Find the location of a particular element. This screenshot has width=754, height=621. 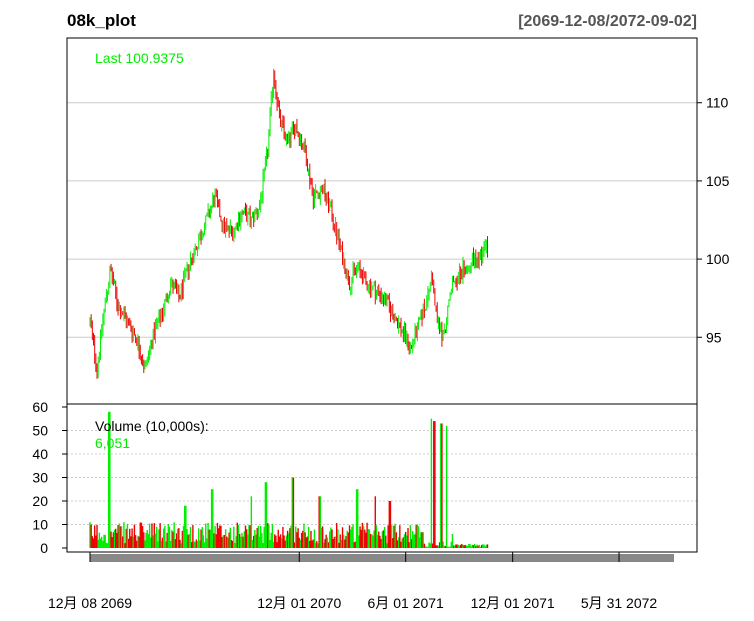

last-price-legend: Last 100.9375 is located at coordinates (139, 58).